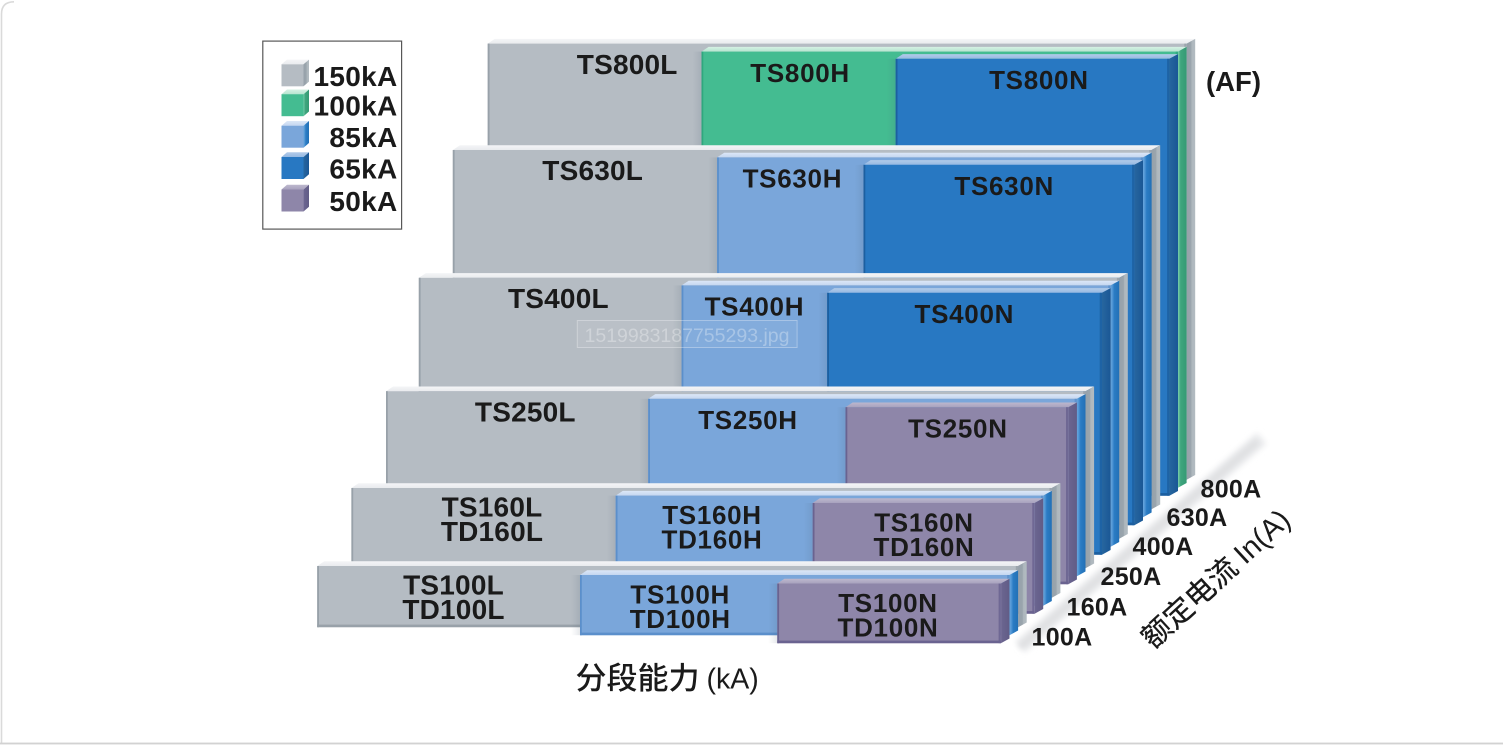 The image size is (1503, 752). Describe the element at coordinates (923, 547) in the screenshot. I see `svg-text: TD160N` at that location.